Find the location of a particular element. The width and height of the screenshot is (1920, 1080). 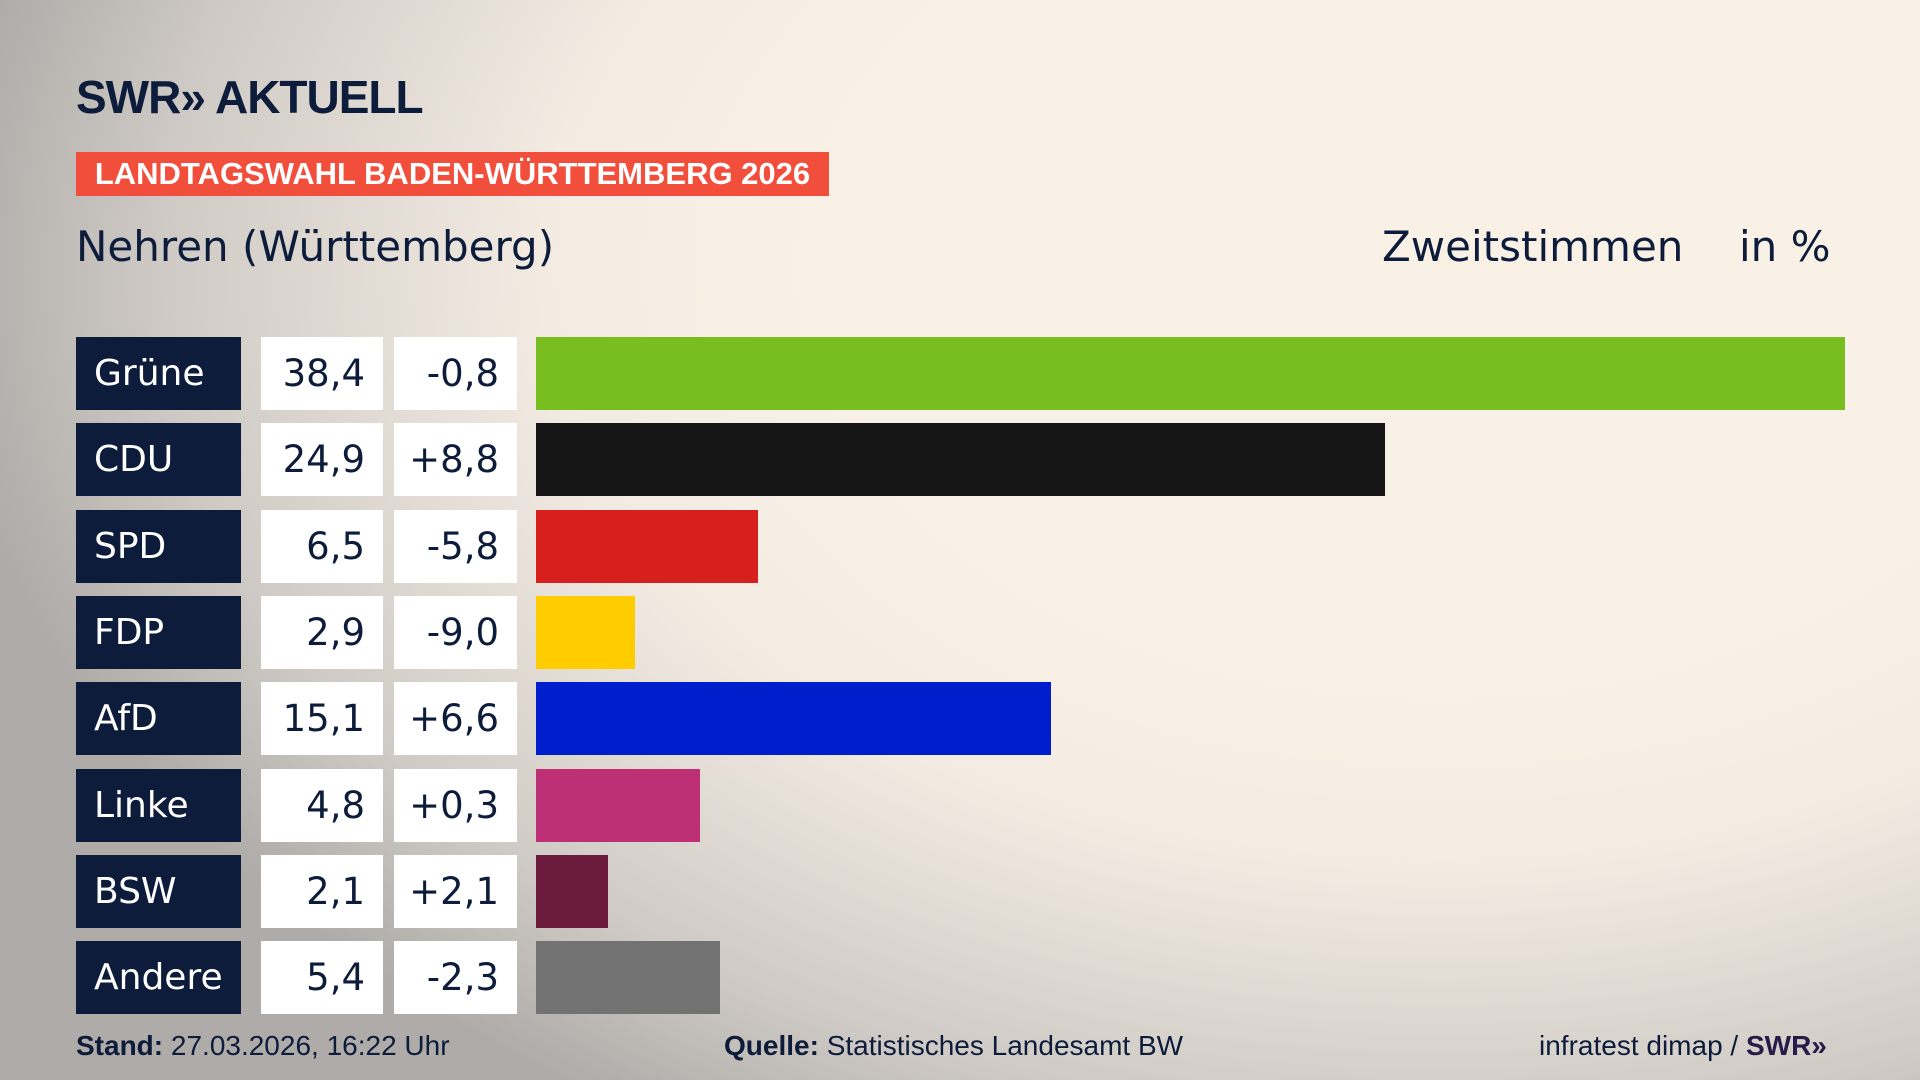

party-label: AfD is located at coordinates (158, 719).